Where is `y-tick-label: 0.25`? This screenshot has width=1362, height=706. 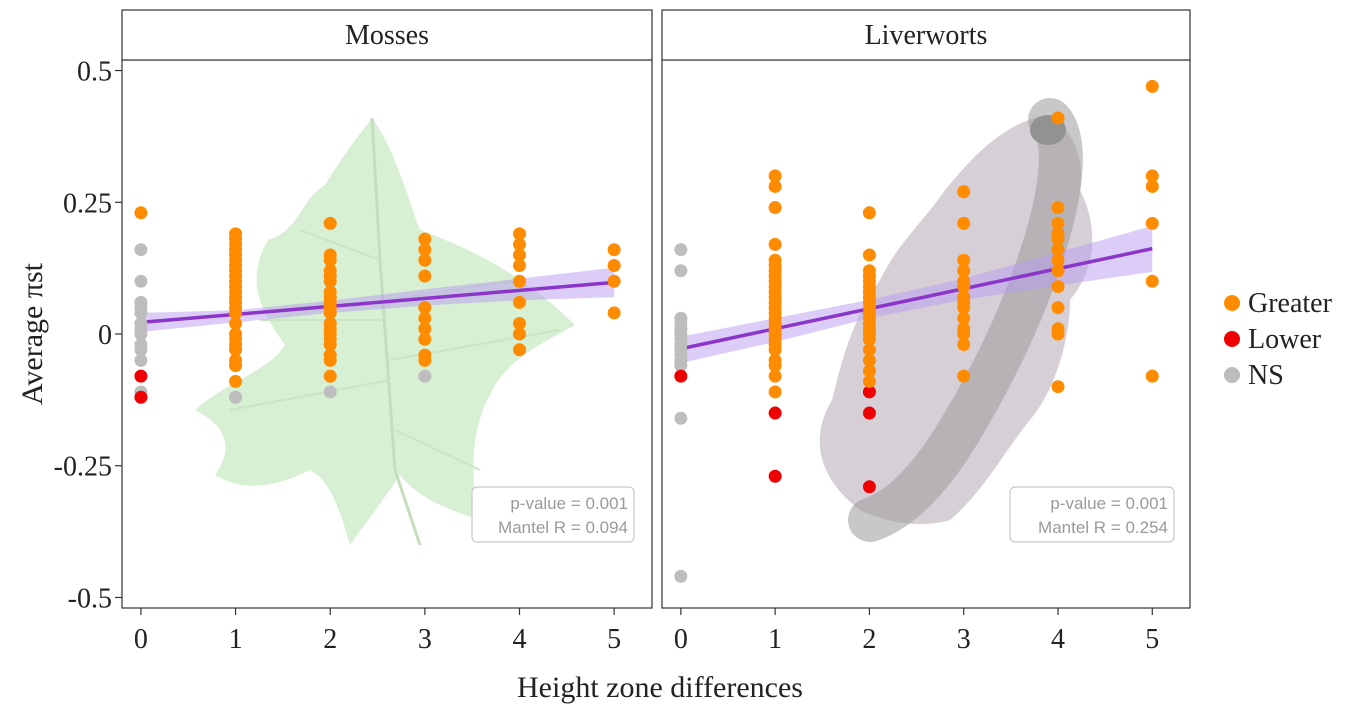
y-tick-label: 0.25 is located at coordinates (87, 203).